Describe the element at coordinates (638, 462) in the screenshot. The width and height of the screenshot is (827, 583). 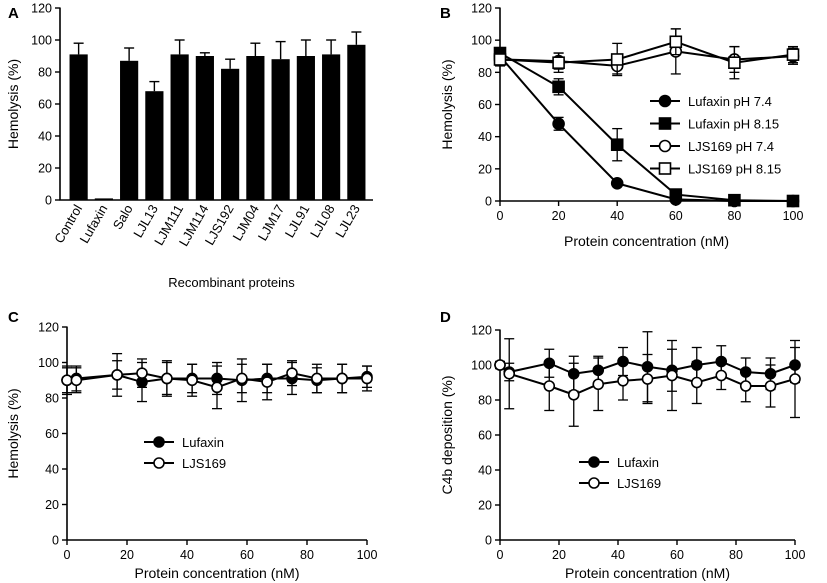
I see `legend-label: Lufaxin` at that location.